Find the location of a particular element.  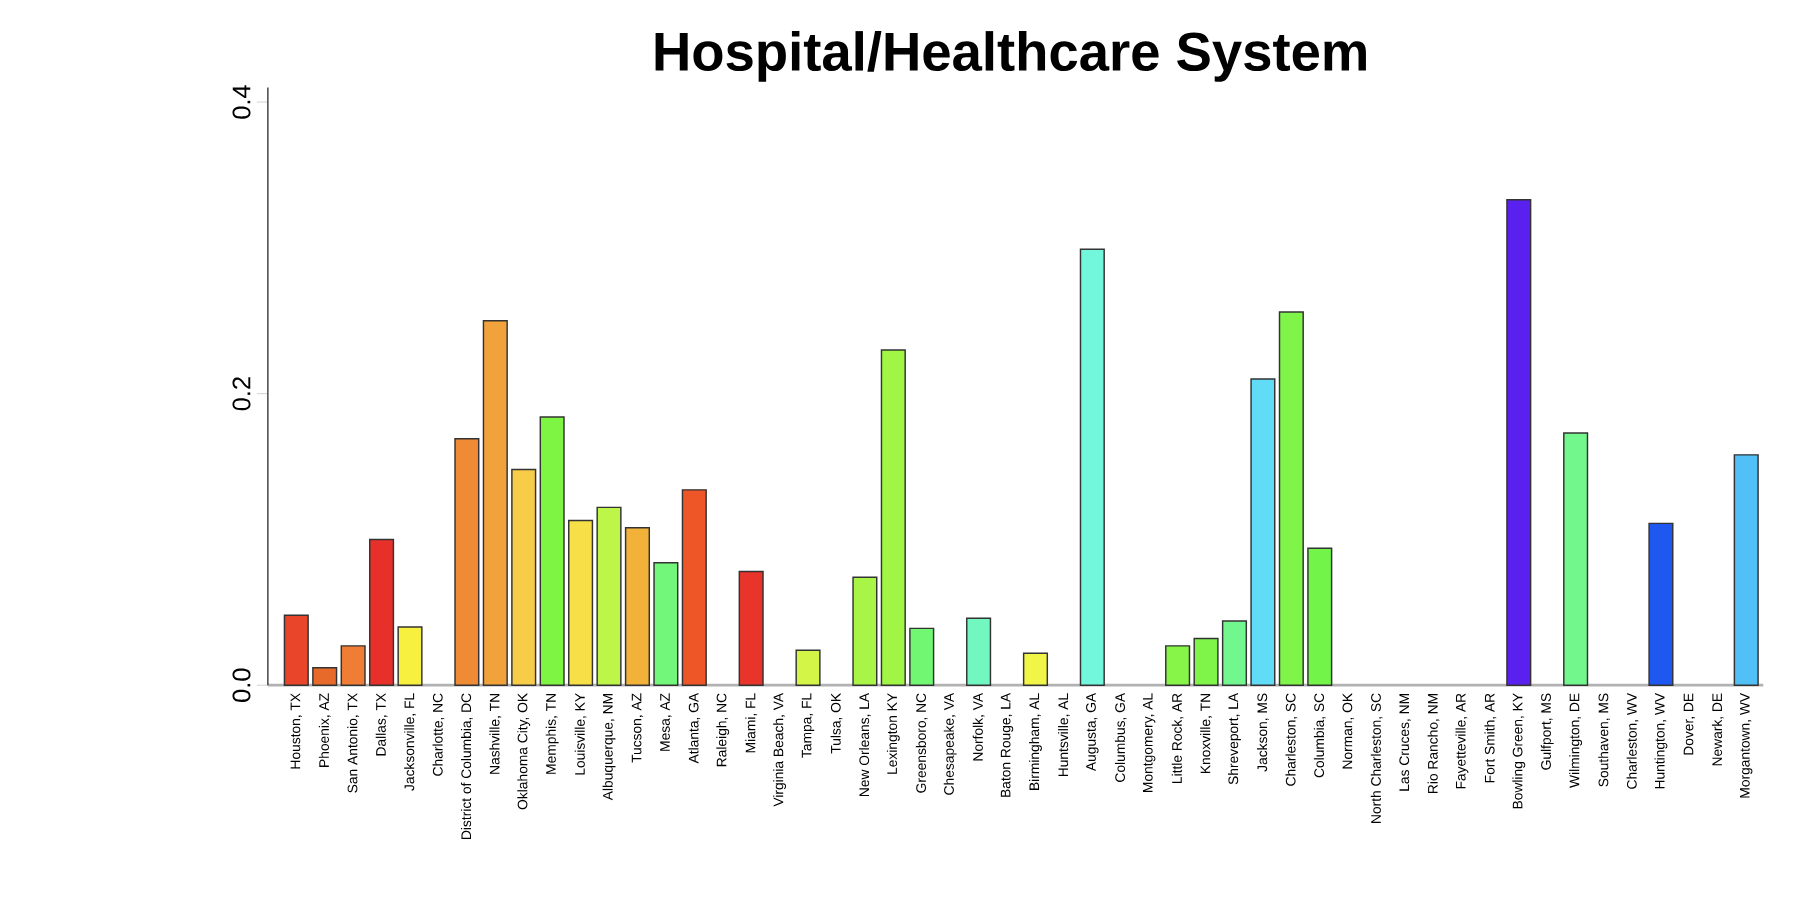

y-tick-label: 0.0 is located at coordinates (241, 685).